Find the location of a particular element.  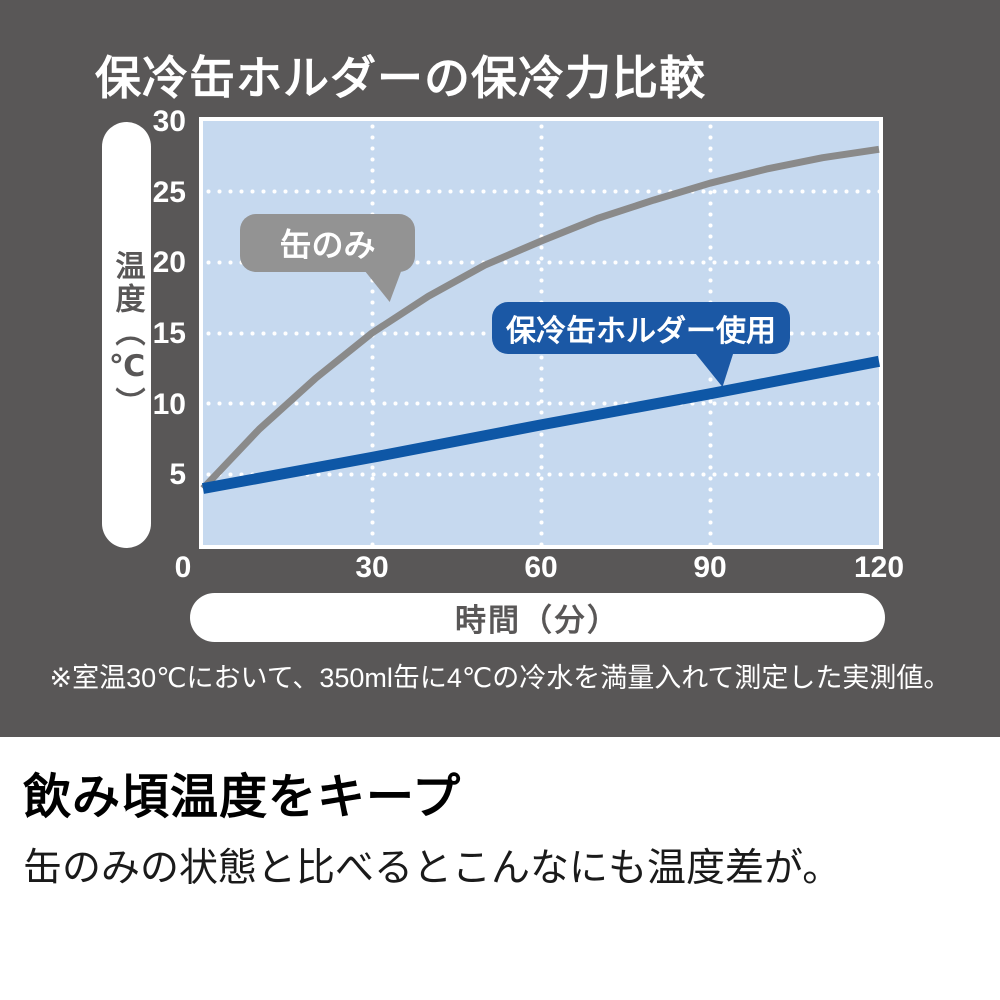

y-tick-label: 15 is located at coordinates (169, 333).